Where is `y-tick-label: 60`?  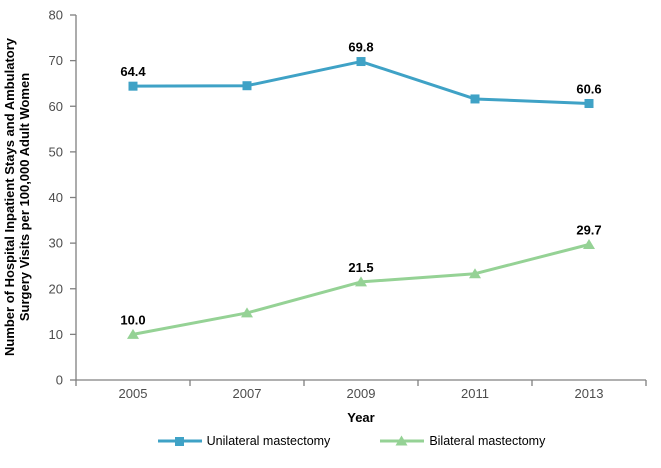
y-tick-label: 60 is located at coordinates (56, 106).